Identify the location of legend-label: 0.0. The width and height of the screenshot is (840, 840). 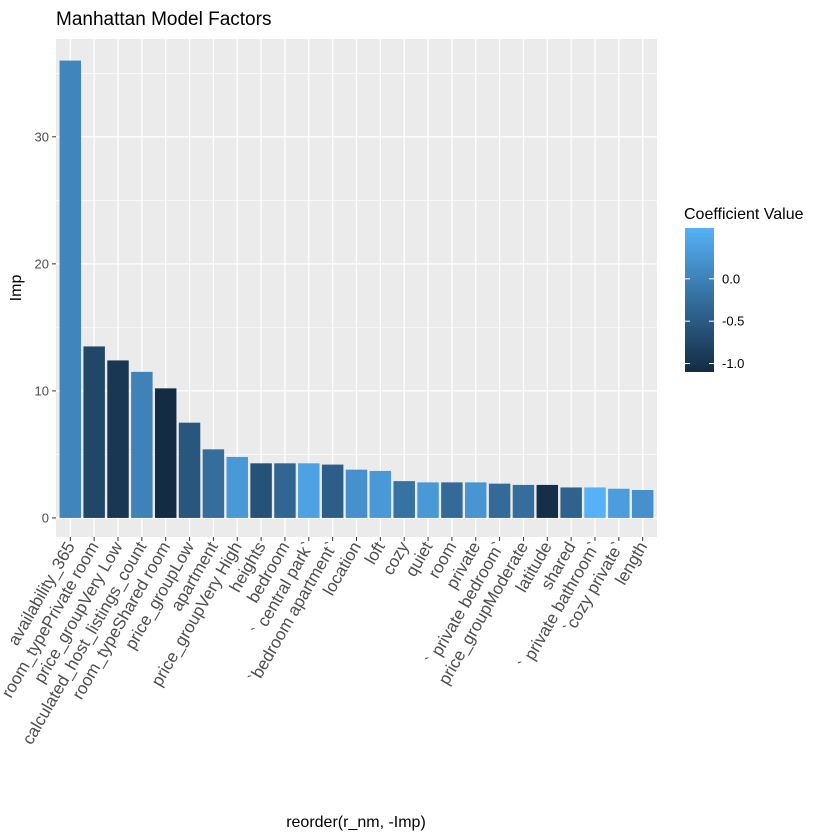
(731, 278).